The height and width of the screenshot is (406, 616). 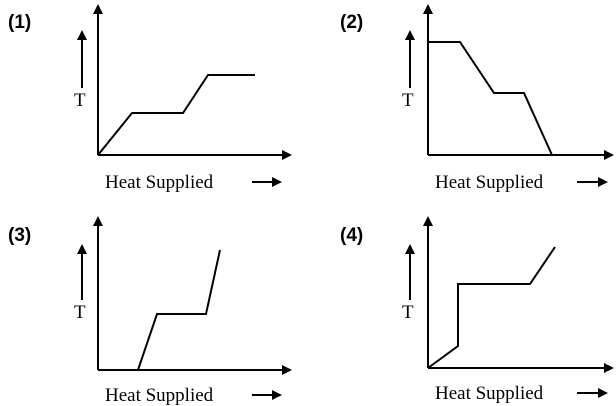 I want to click on panel-label: (1), so click(x=19, y=22).